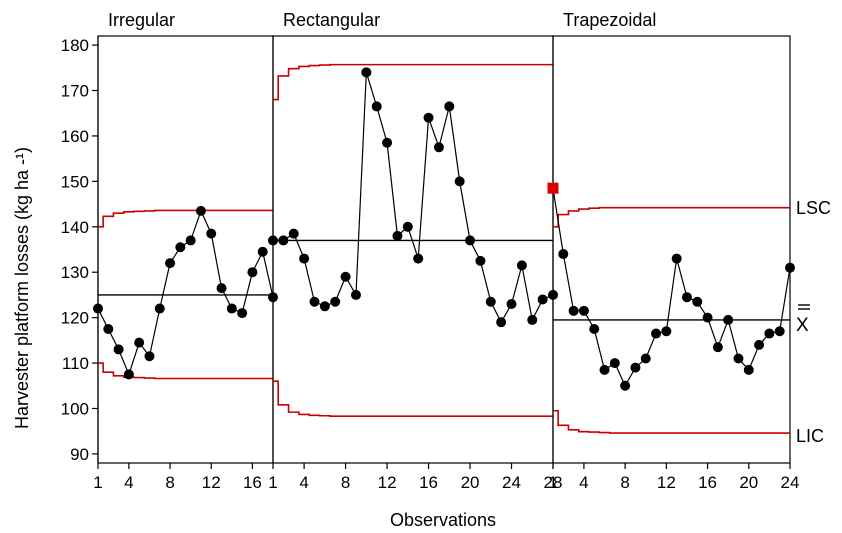 This screenshot has height=533, width=842. I want to click on x-axis-label: Observations, so click(443, 520).